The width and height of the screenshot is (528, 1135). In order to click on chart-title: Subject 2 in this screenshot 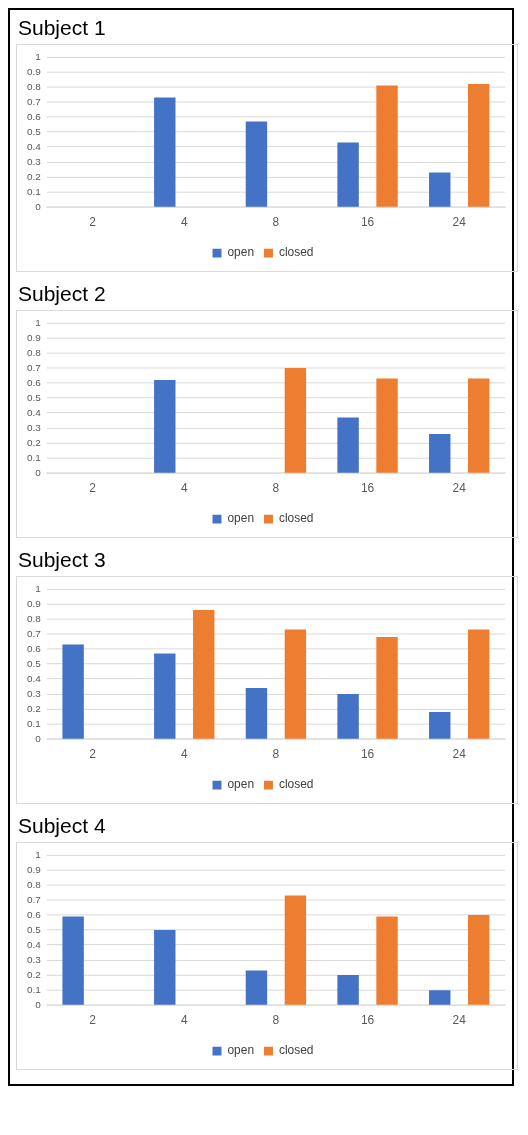, I will do `click(62, 294)`.